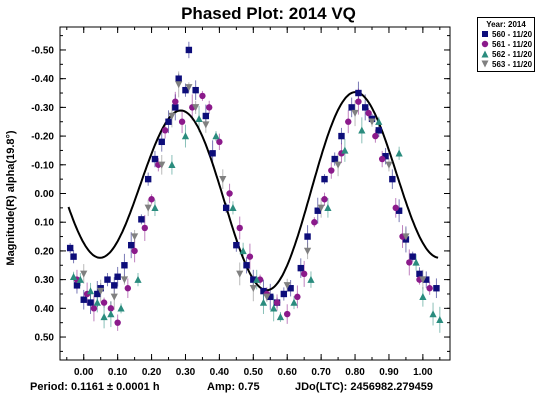 This screenshot has width=537, height=403. Describe the element at coordinates (95, 387) in the screenshot. I see `period-readout: Period: 0.1161 ± 0.0001 h` at that location.